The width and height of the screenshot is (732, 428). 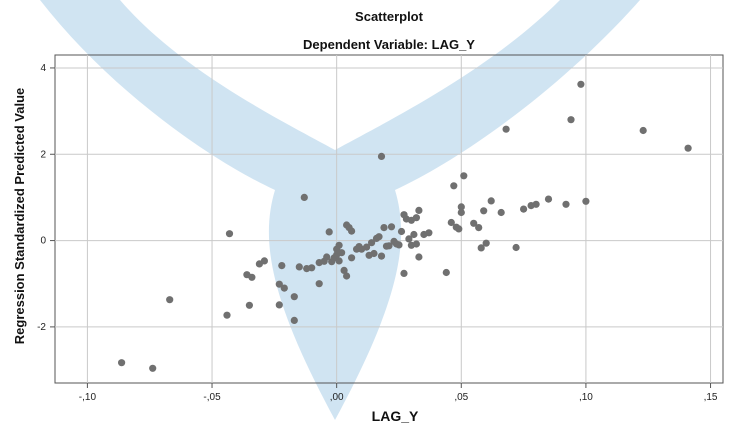 I want to click on y-tick-label: -2, so click(x=41, y=327).